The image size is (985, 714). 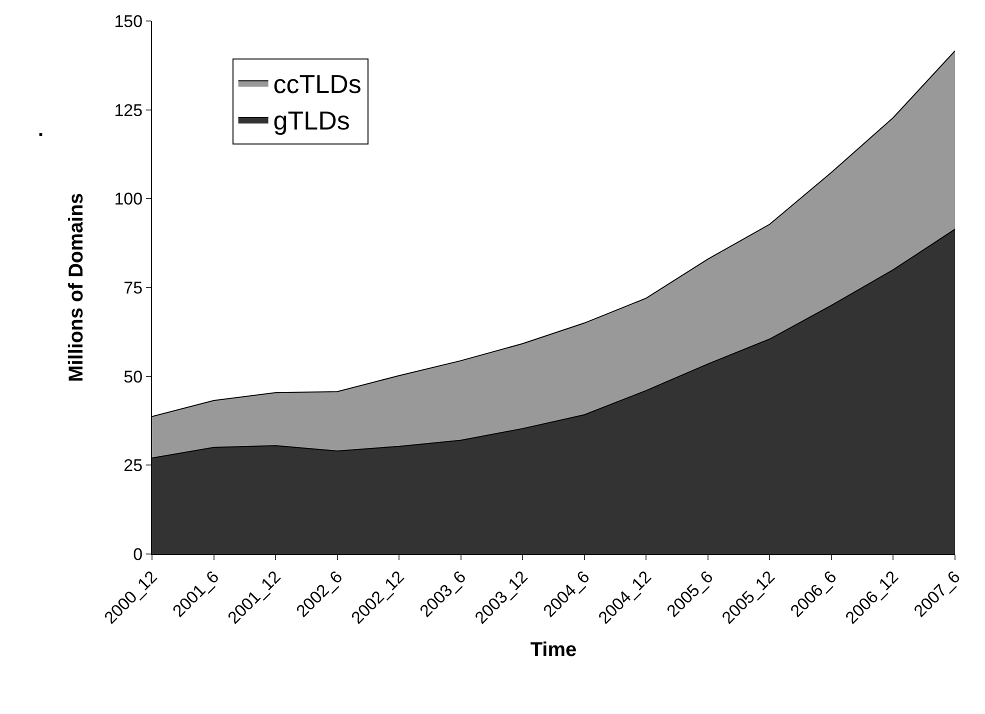 What do you see at coordinates (128, 110) in the screenshot?
I see `y-tick-label: 125` at bounding box center [128, 110].